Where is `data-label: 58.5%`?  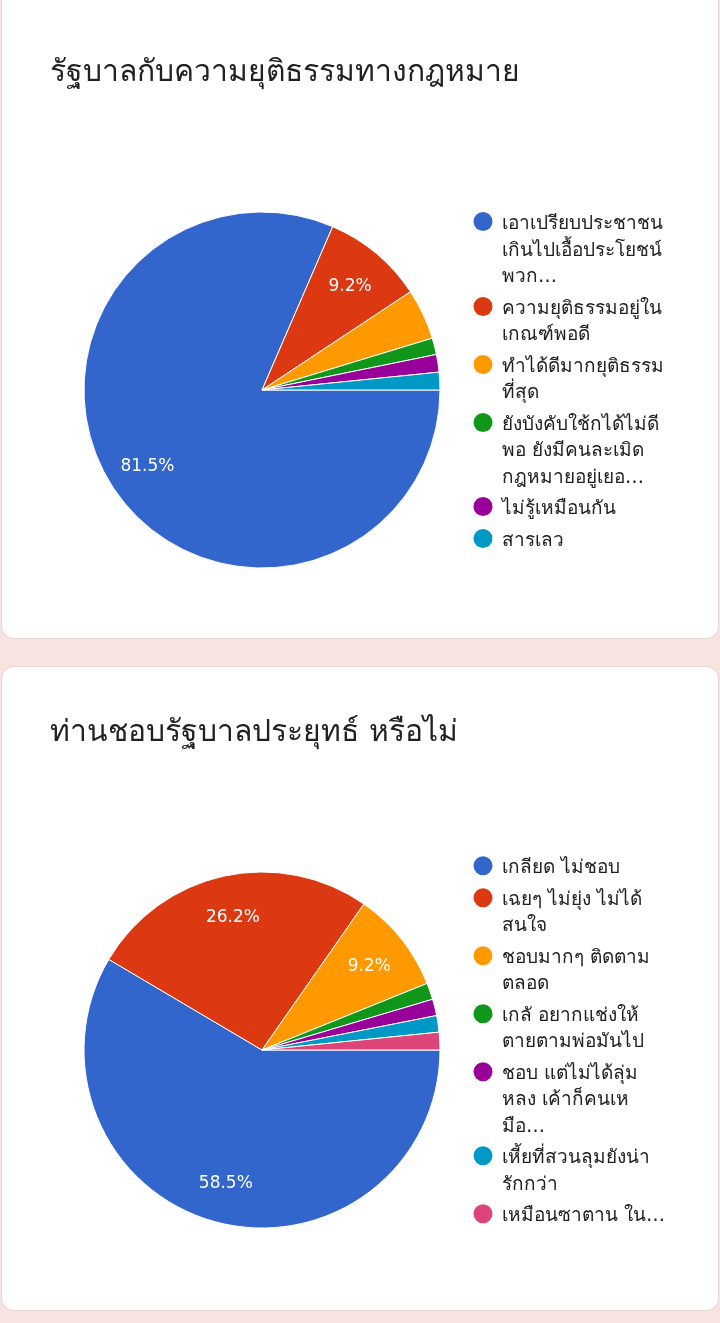
data-label: 58.5% is located at coordinates (225, 1182).